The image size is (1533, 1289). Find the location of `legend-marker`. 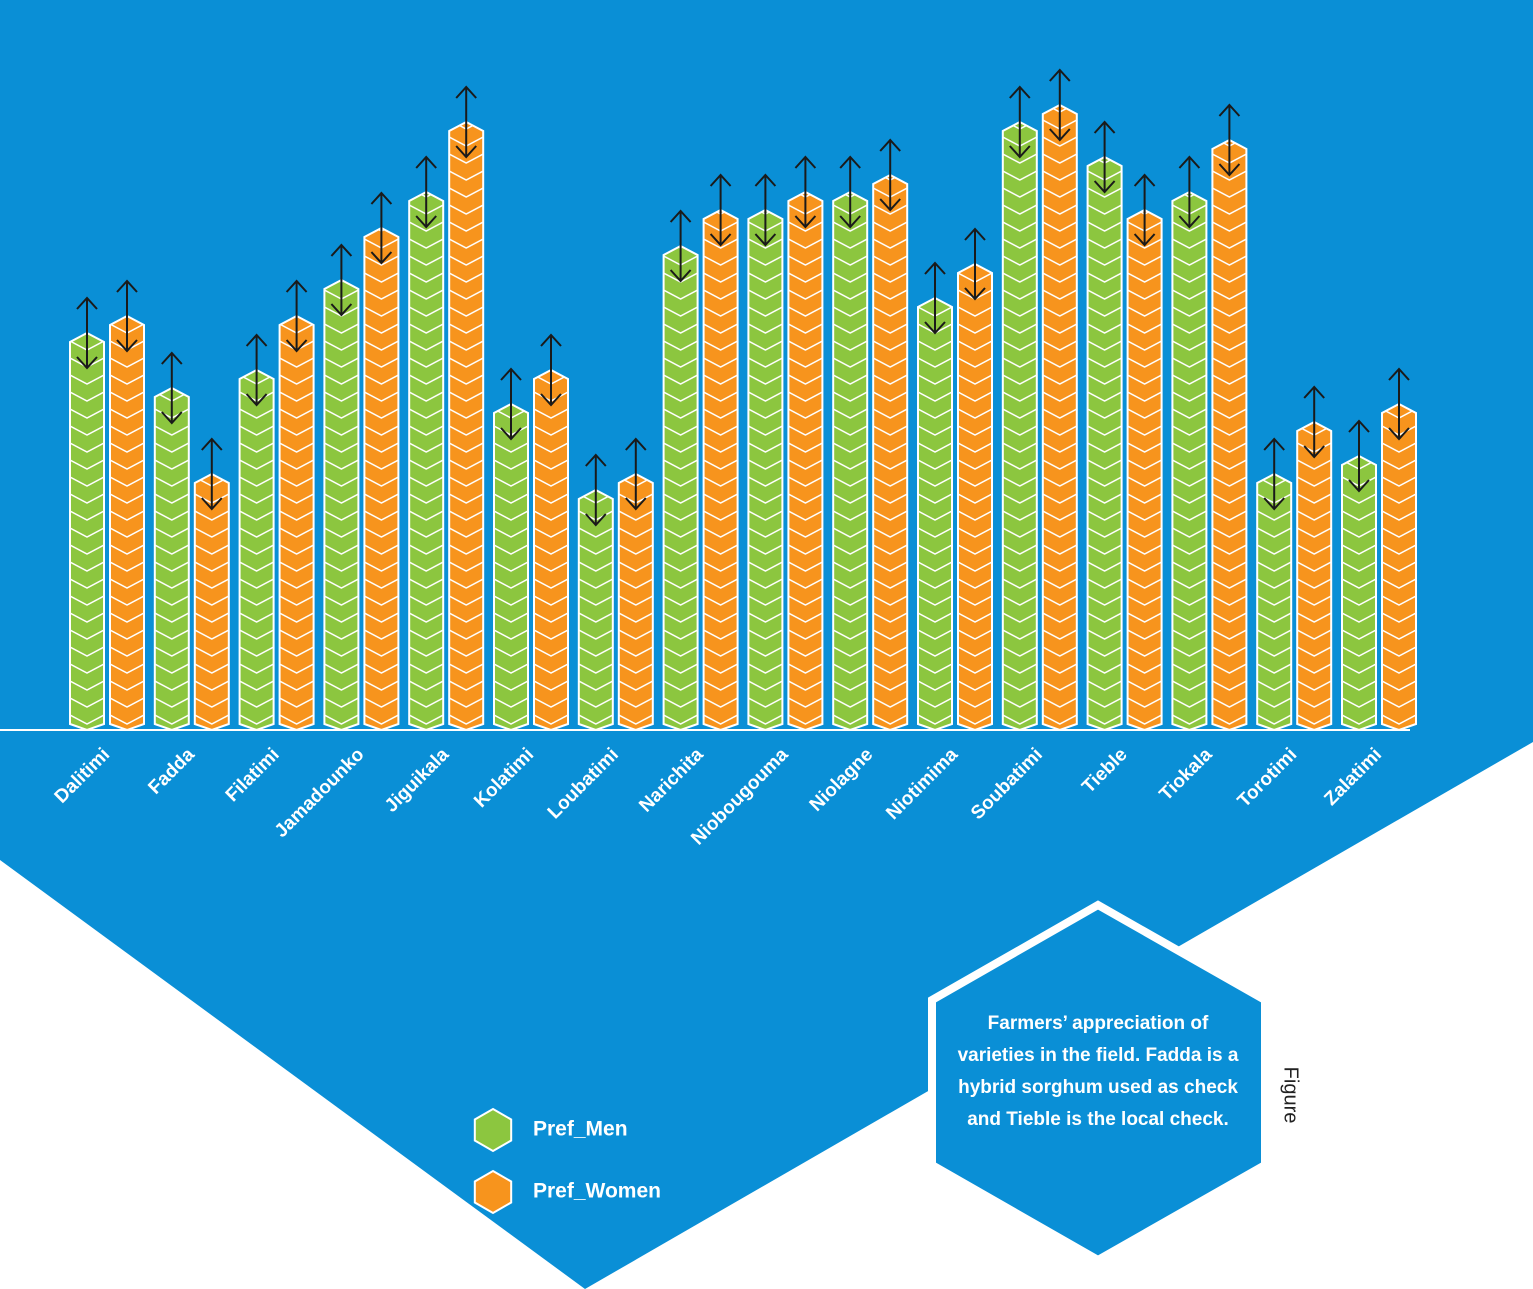

legend-marker is located at coordinates (493, 1192).